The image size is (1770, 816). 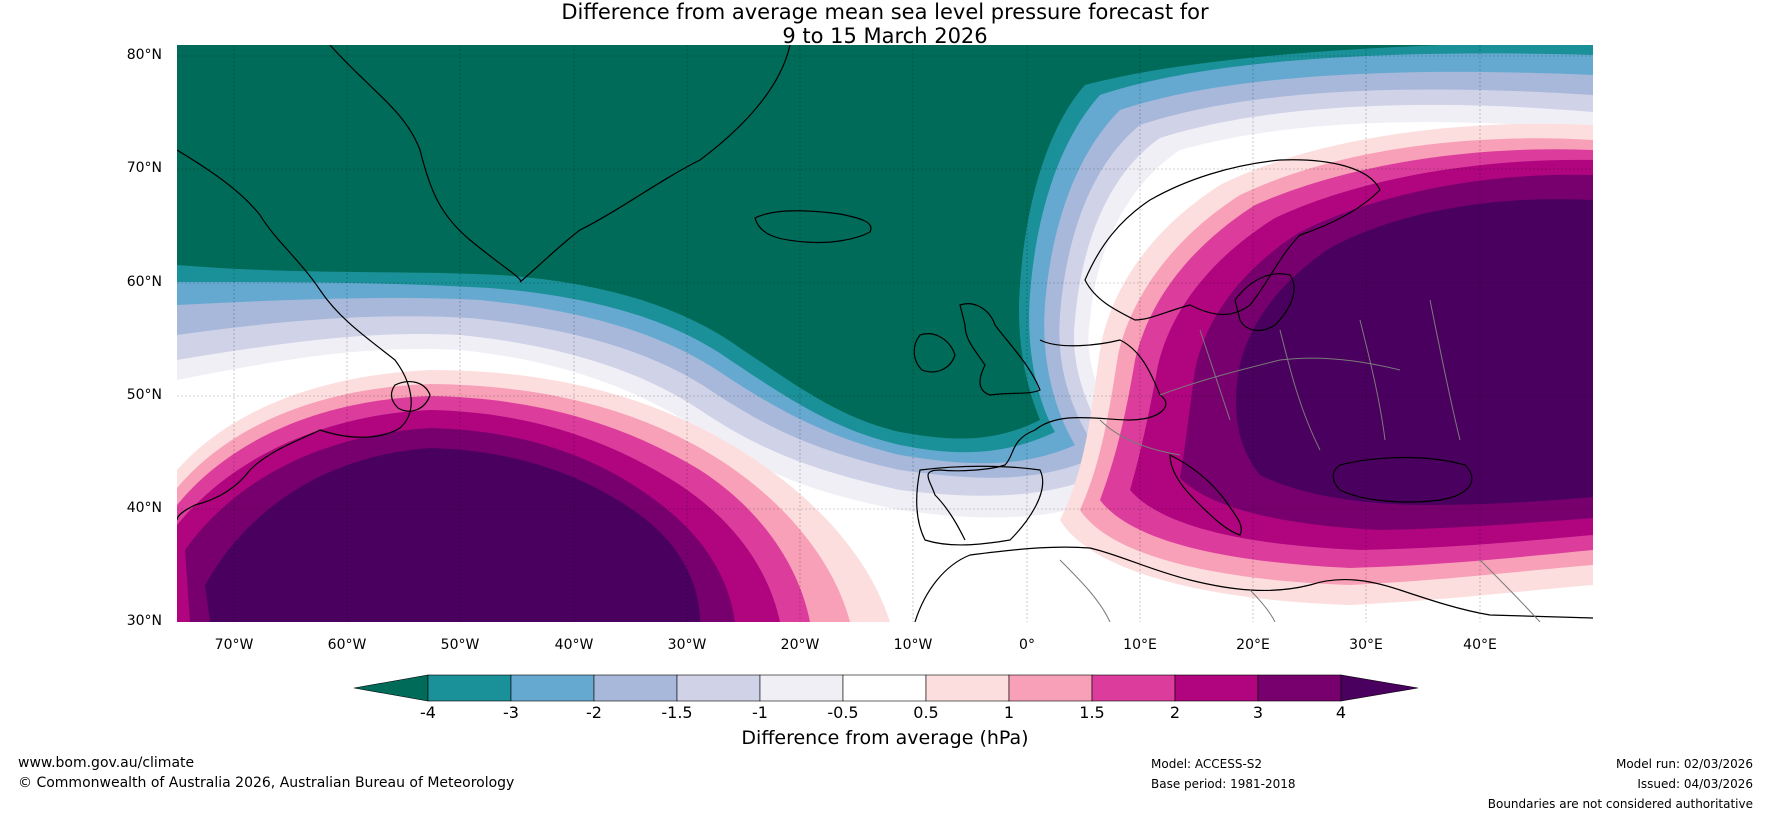 I want to click on colorbar-tick-label: -1, so click(x=760, y=712).